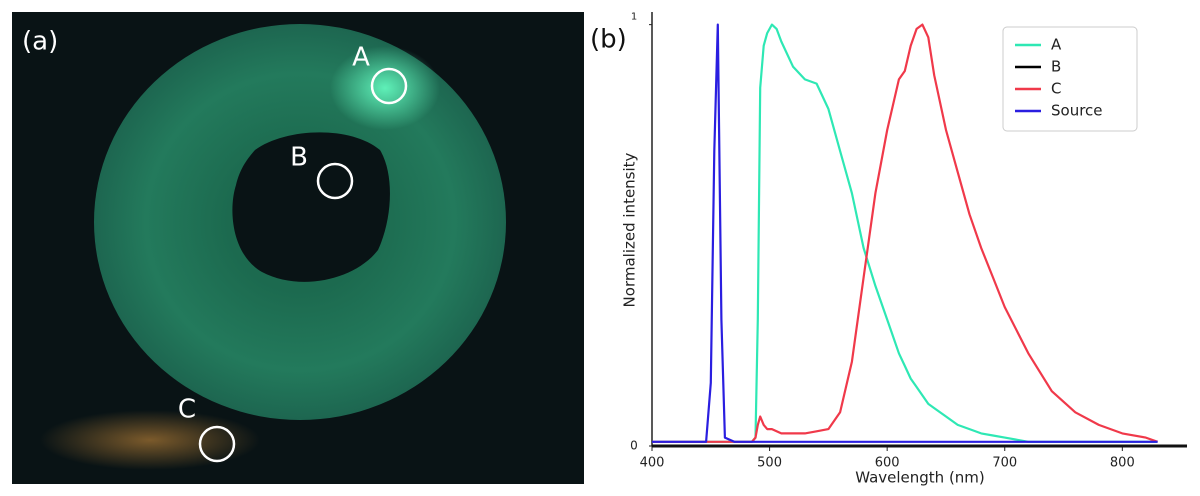 This screenshot has width=1200, height=496. I want to click on legend-box, so click(1070, 79).